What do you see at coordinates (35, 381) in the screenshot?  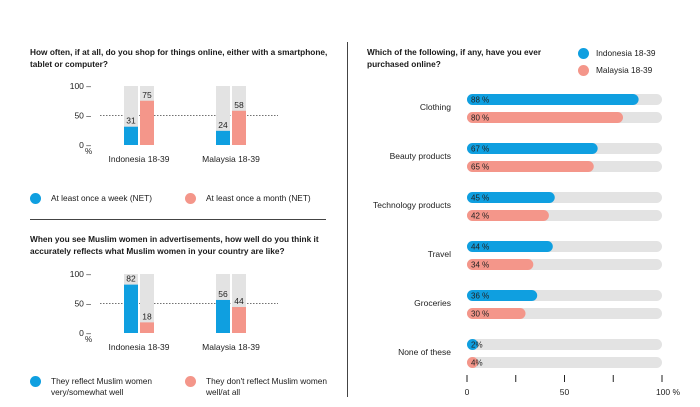 I see `legend-dot-reflect` at bounding box center [35, 381].